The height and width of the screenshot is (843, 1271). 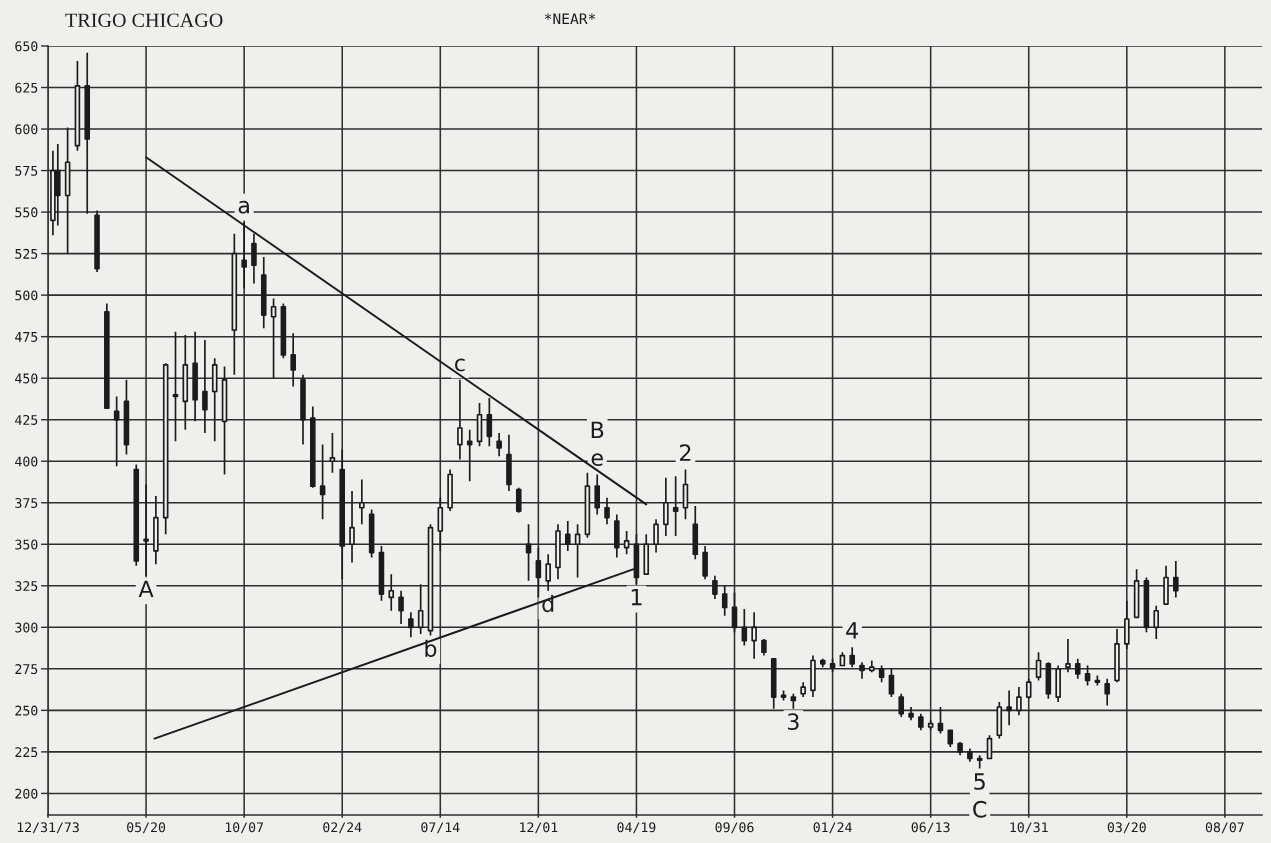 What do you see at coordinates (685, 452) in the screenshot?
I see `annotation: 2` at bounding box center [685, 452].